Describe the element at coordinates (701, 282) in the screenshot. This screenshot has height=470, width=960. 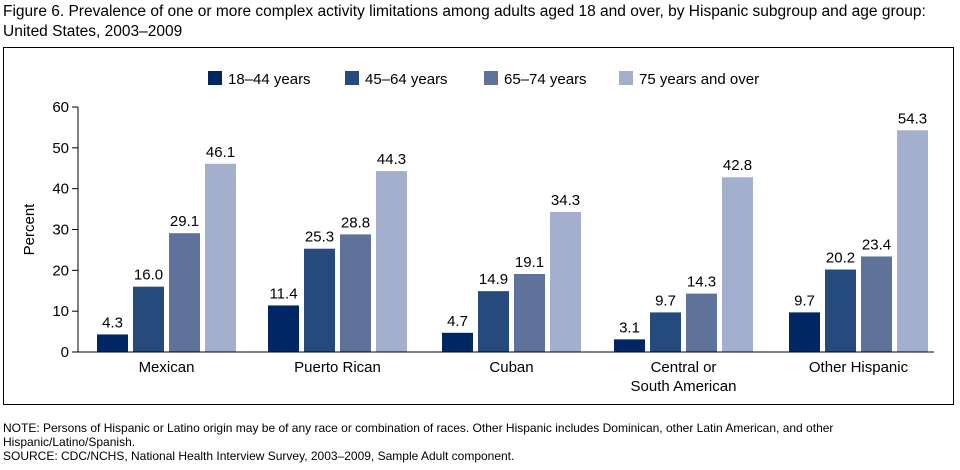
I see `data-label: 14.3` at that location.